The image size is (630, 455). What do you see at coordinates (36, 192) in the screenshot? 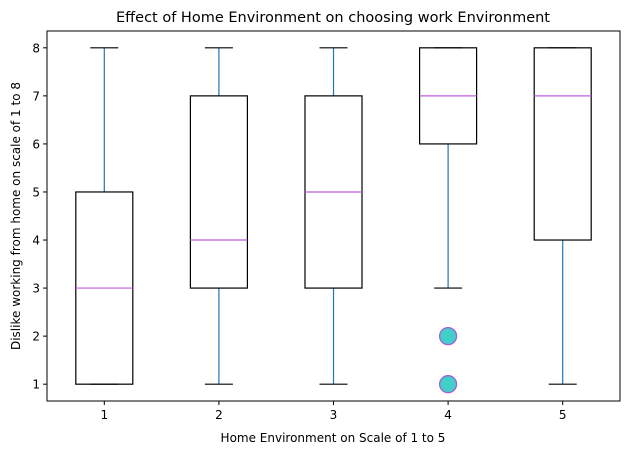
I see `y-tick-label: 5` at bounding box center [36, 192].